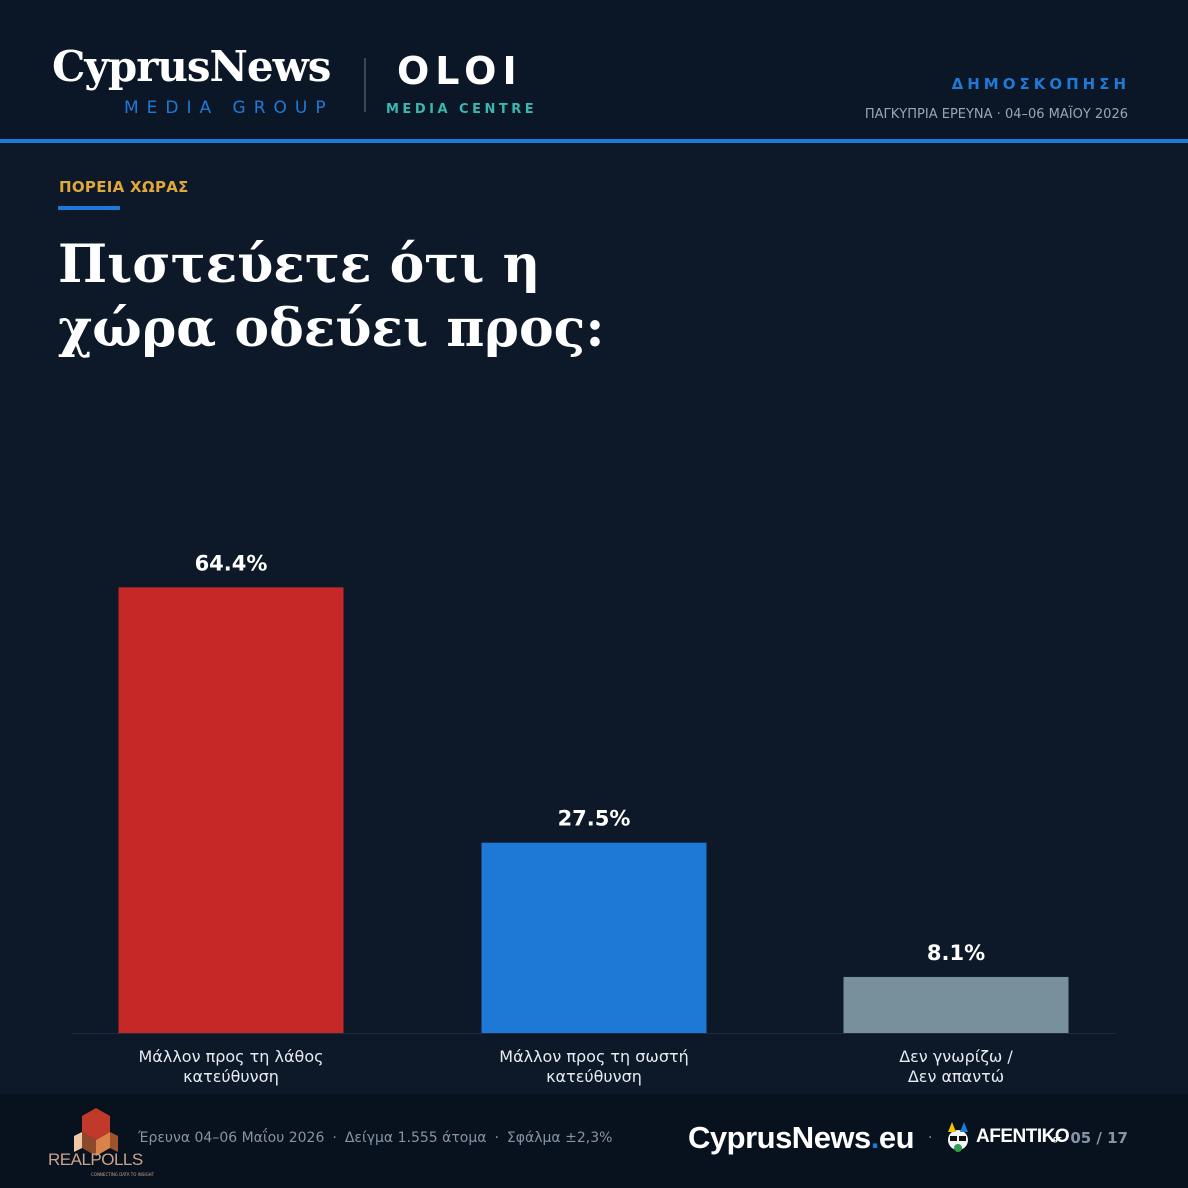 This screenshot has width=1188, height=1188. What do you see at coordinates (958, 1137) in the screenshot?
I see `afentiko-logo-icon` at bounding box center [958, 1137].